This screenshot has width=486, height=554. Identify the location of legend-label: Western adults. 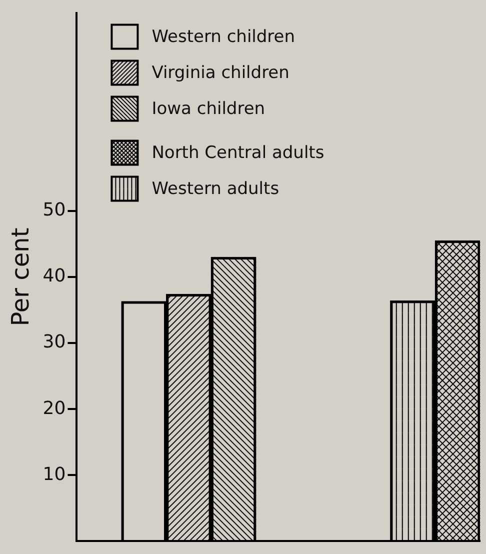
(216, 189).